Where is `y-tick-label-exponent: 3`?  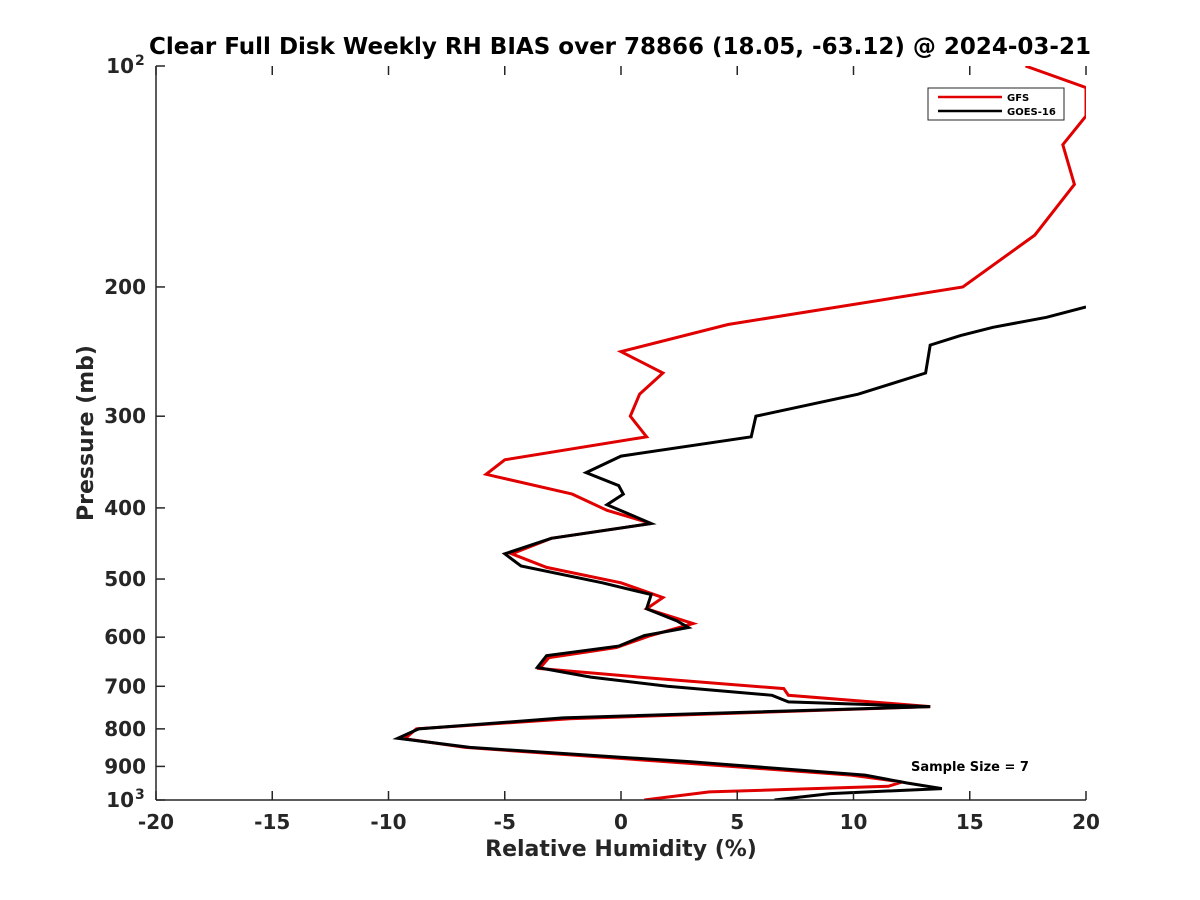
y-tick-label-exponent: 3 is located at coordinates (140, 795).